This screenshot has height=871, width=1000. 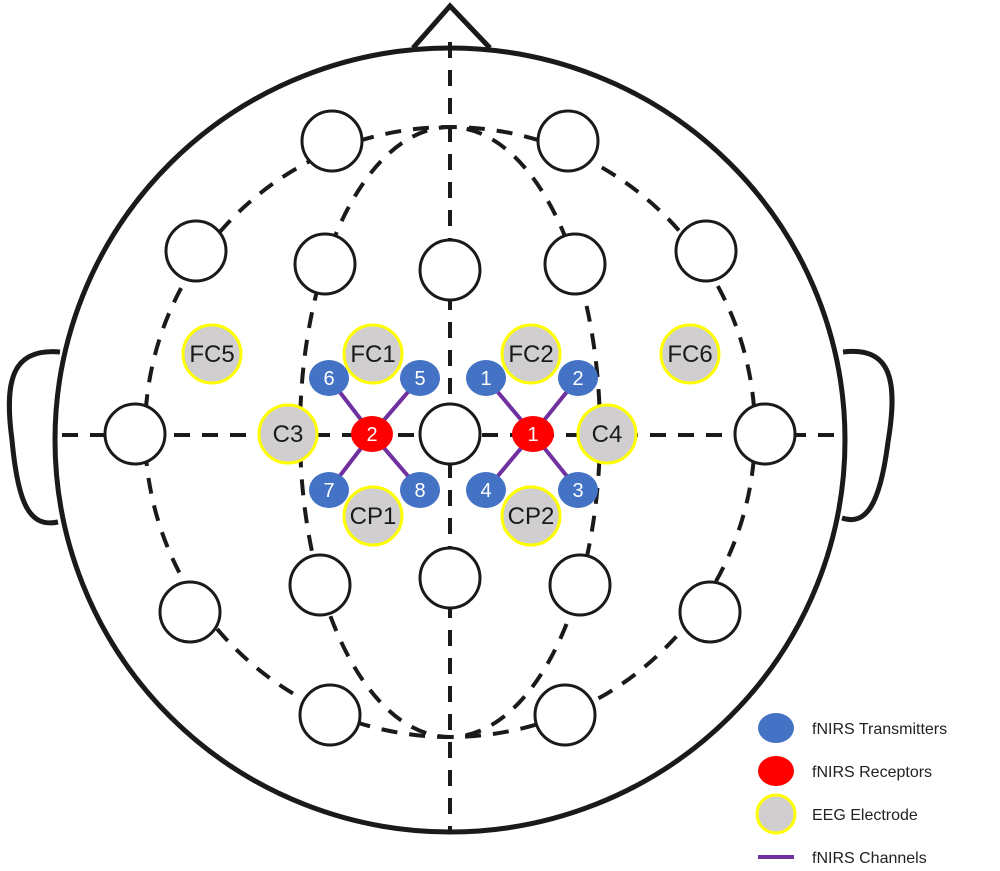 I want to click on eeg-electrode-label: CP2, so click(x=531, y=516).